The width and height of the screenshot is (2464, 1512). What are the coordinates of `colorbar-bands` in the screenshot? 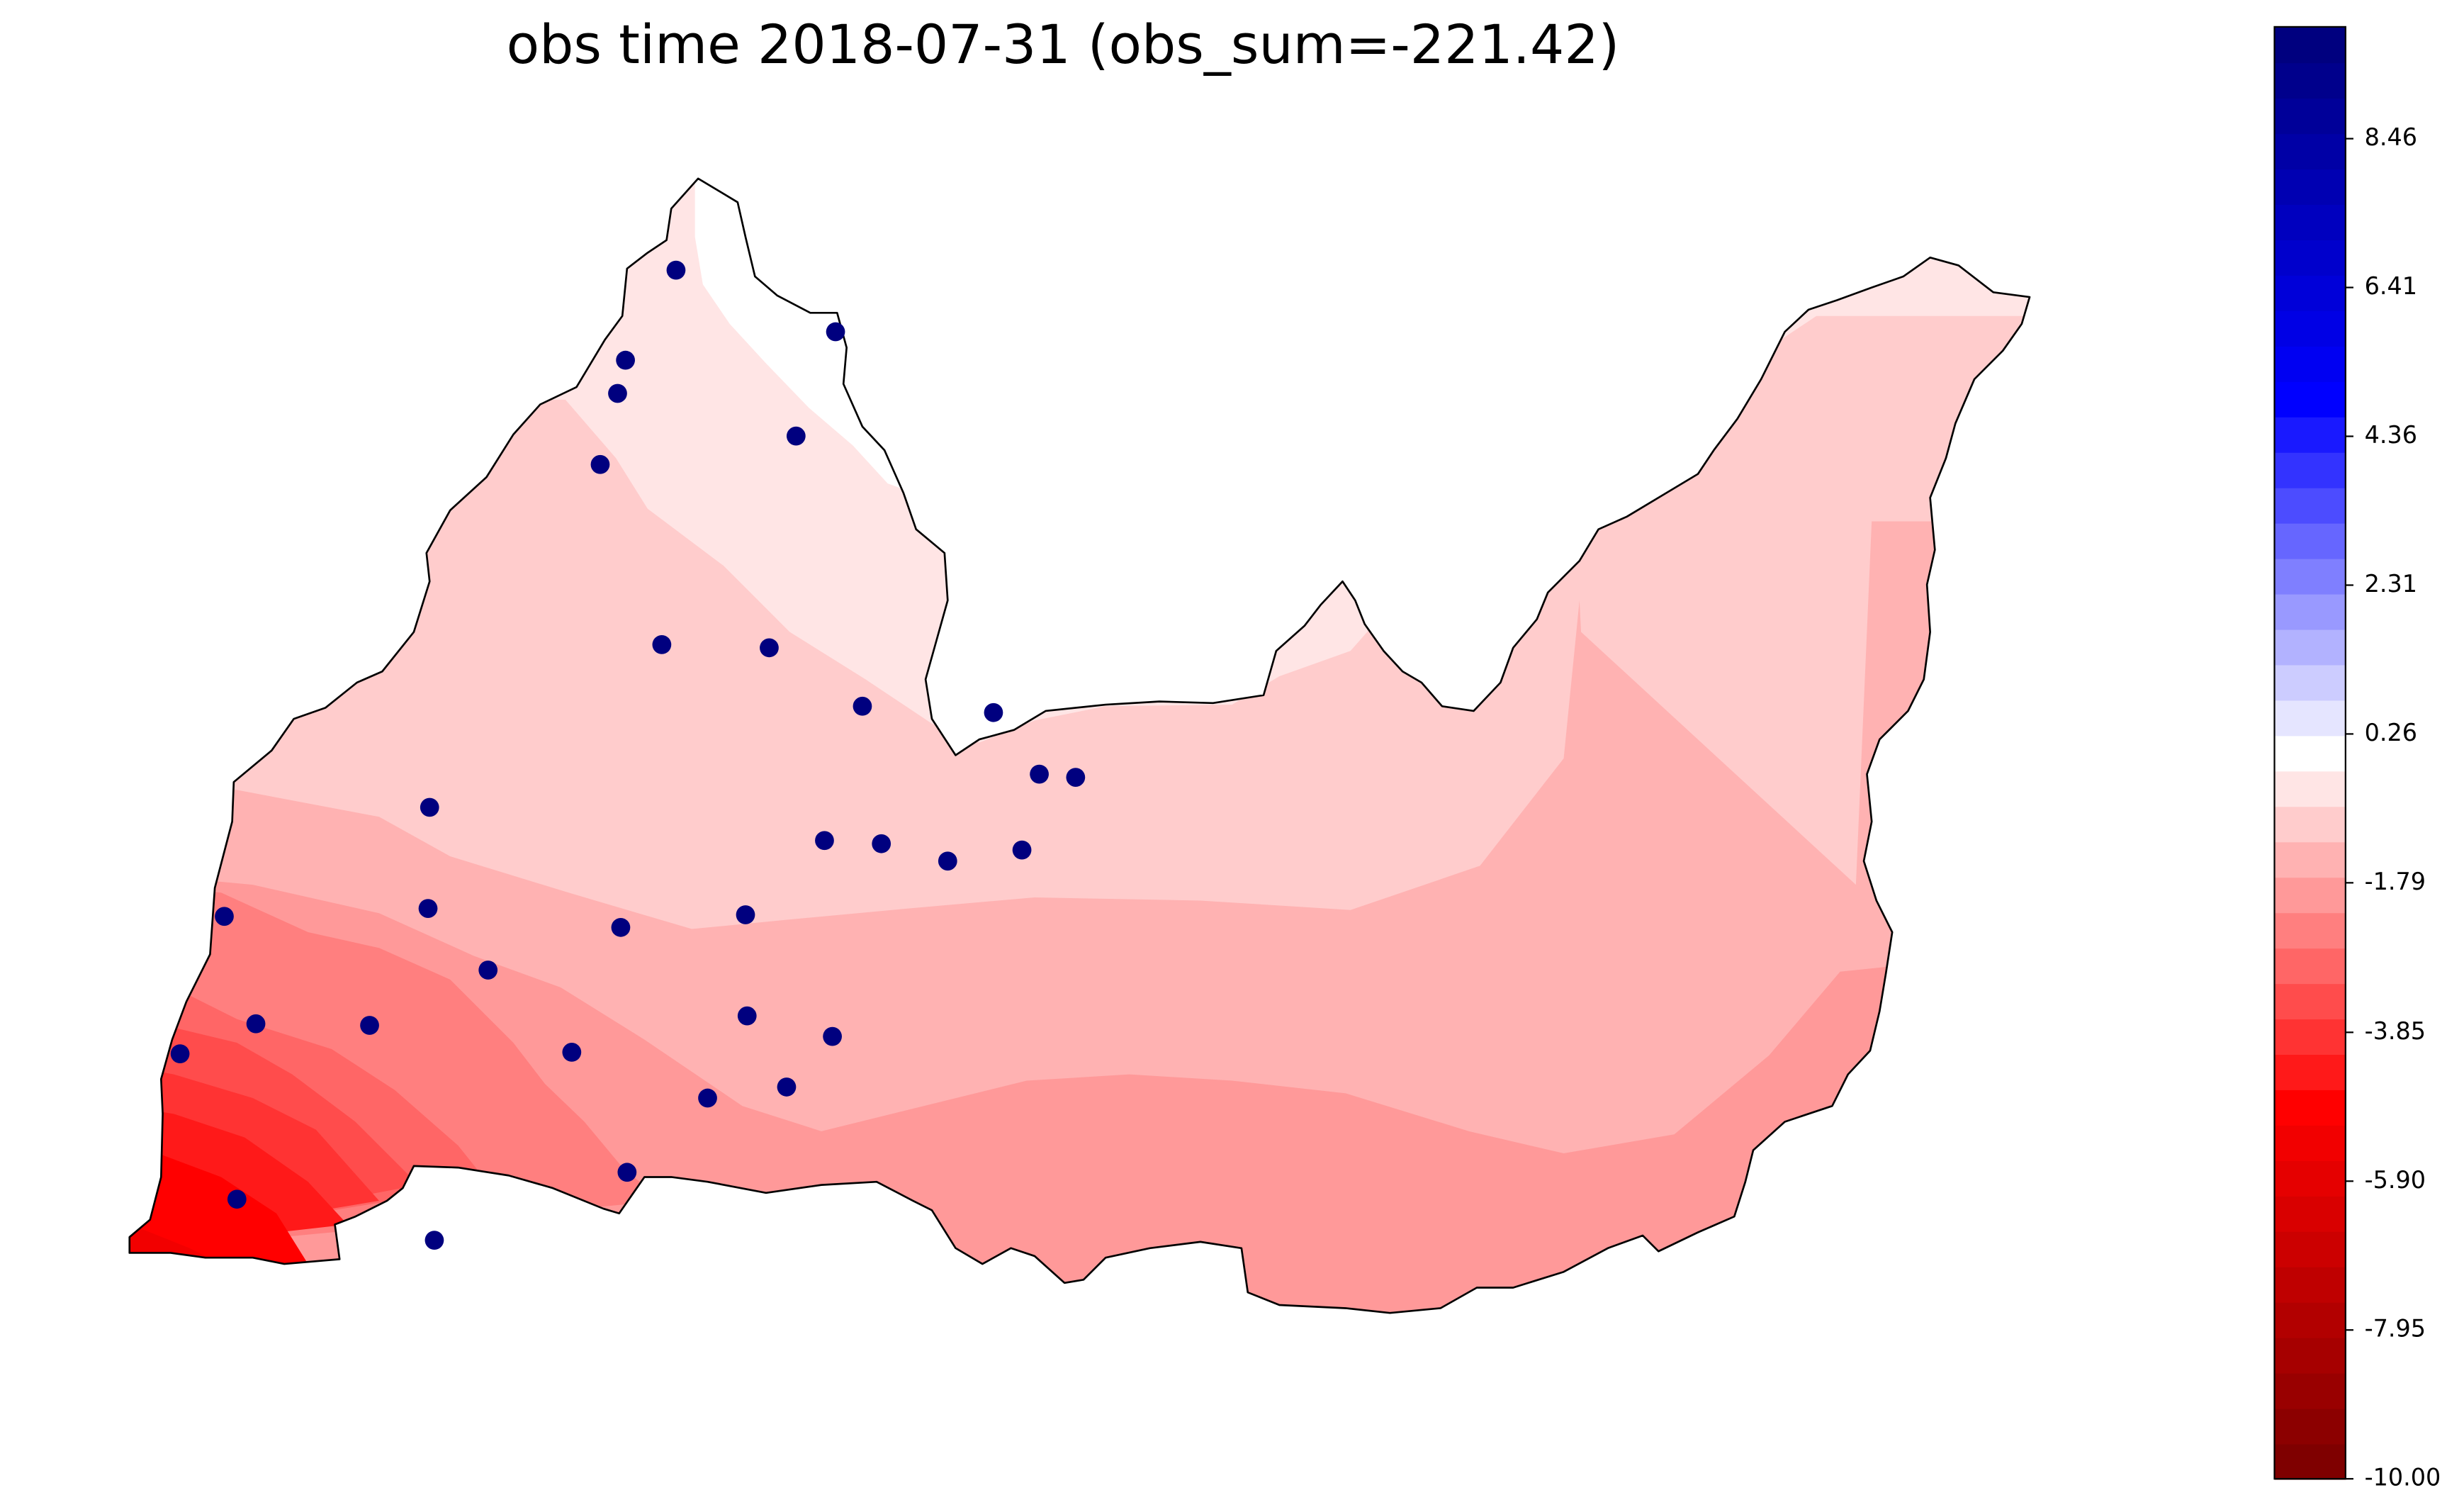 It's located at (2310, 753).